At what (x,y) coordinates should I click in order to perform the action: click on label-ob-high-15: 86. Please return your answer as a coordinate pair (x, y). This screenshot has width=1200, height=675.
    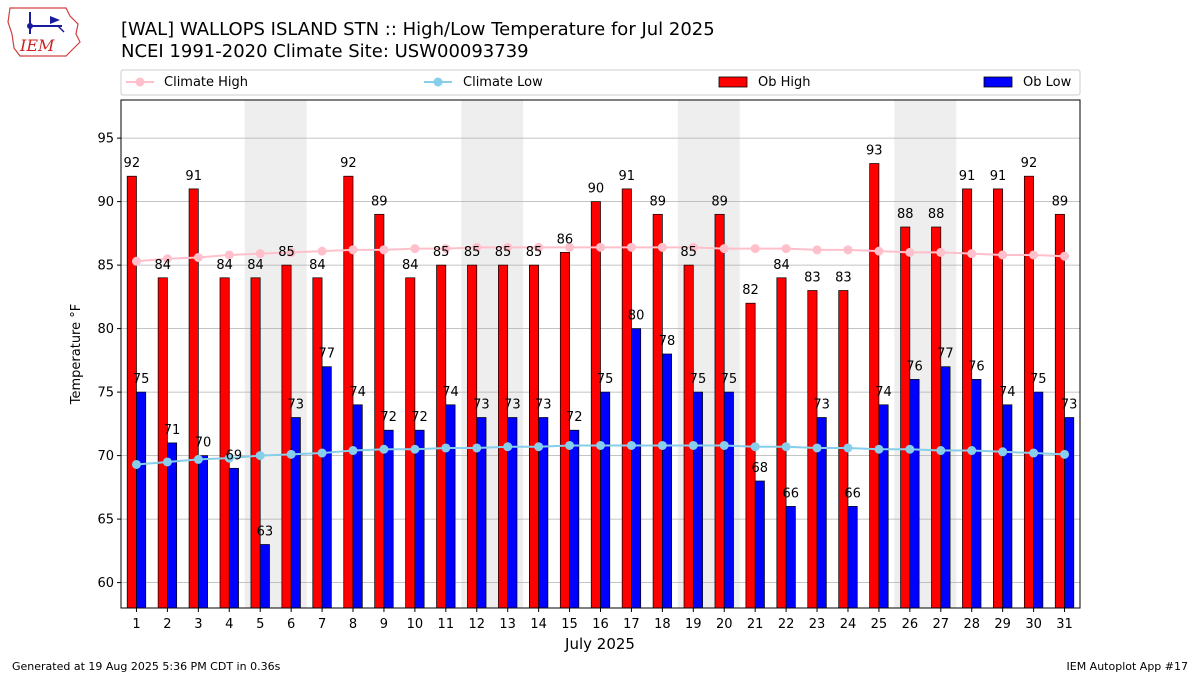
    Looking at the image, I should click on (565, 239).